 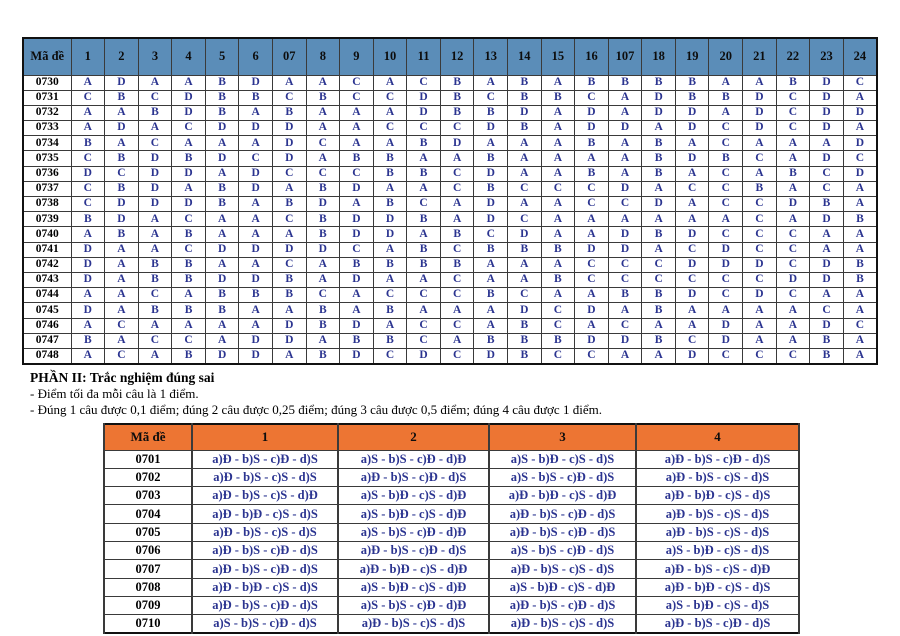 What do you see at coordinates (148, 587) in the screenshot?
I see `exam-code-cell: 0708` at bounding box center [148, 587].